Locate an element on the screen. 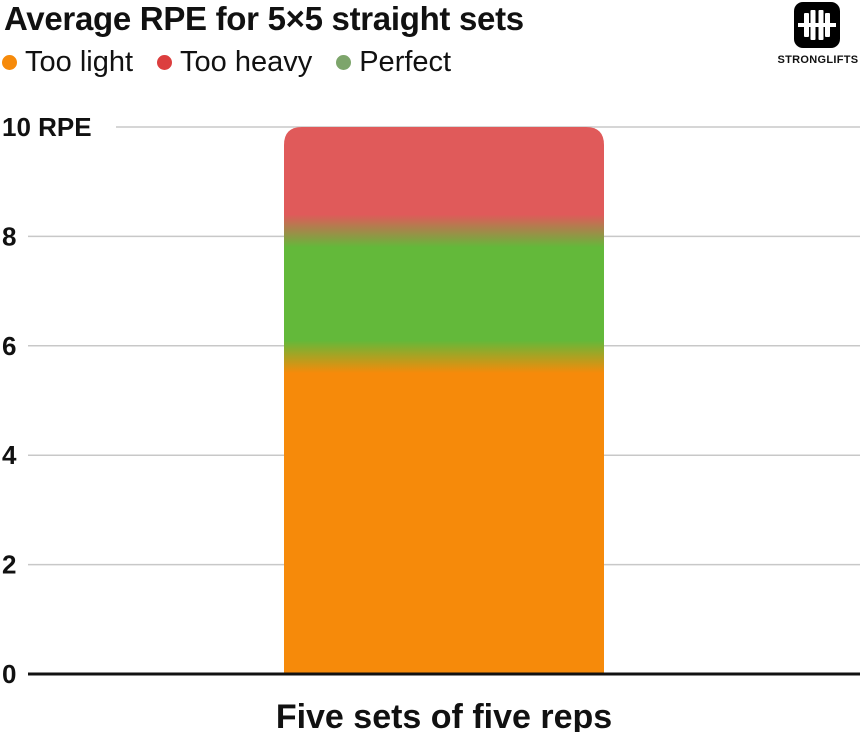 Image resolution: width=860 pixels, height=732 pixels. legend-swatch-too-light is located at coordinates (9, 62).